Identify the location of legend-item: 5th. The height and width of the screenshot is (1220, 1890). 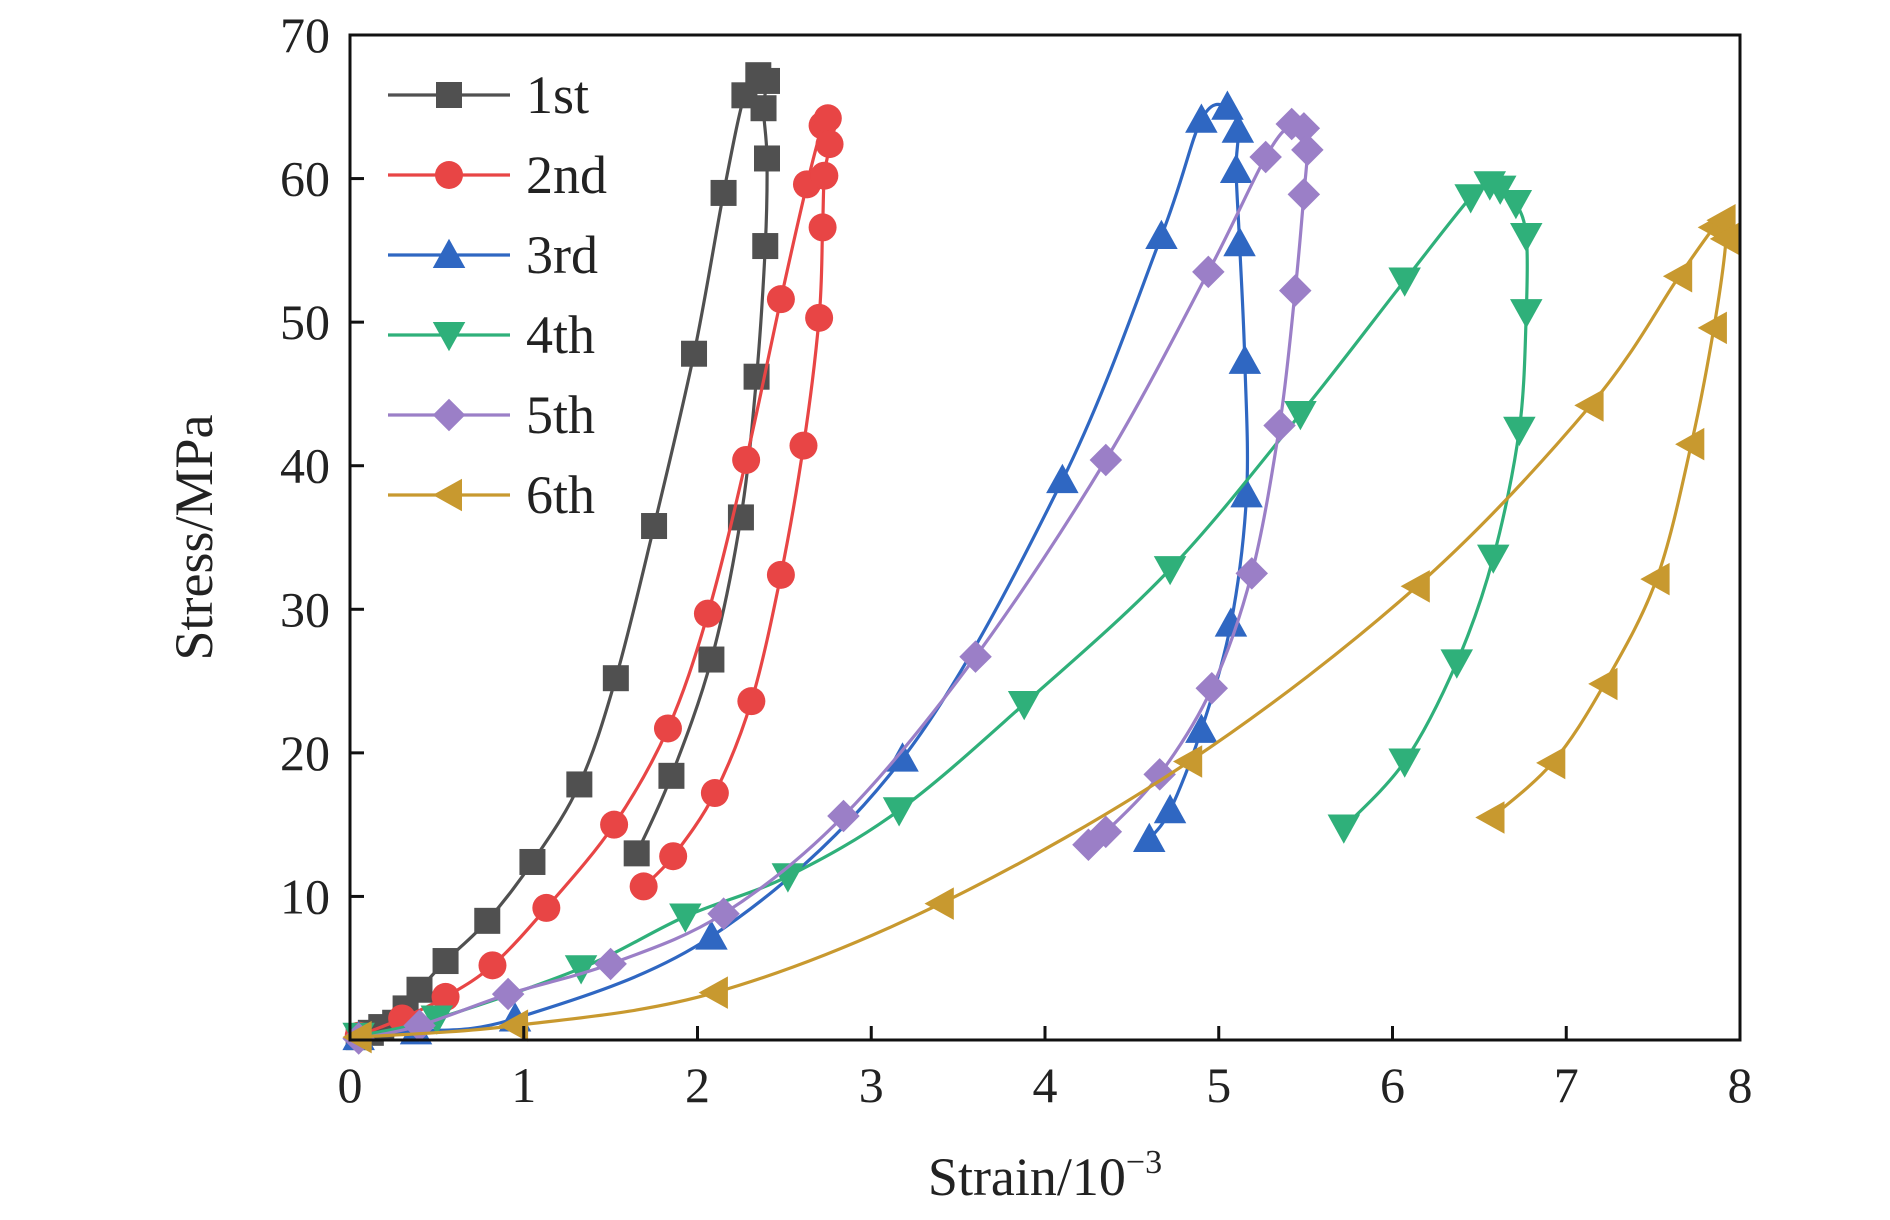
(491, 415).